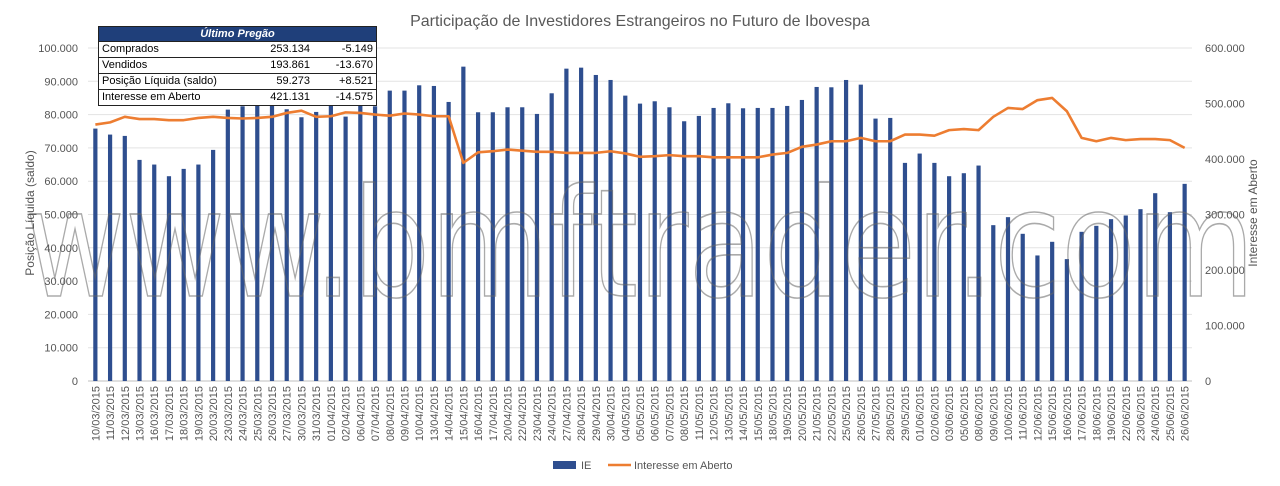  Describe the element at coordinates (464, 413) in the screenshot. I see `x-tick-label: 15/04/2015` at that location.